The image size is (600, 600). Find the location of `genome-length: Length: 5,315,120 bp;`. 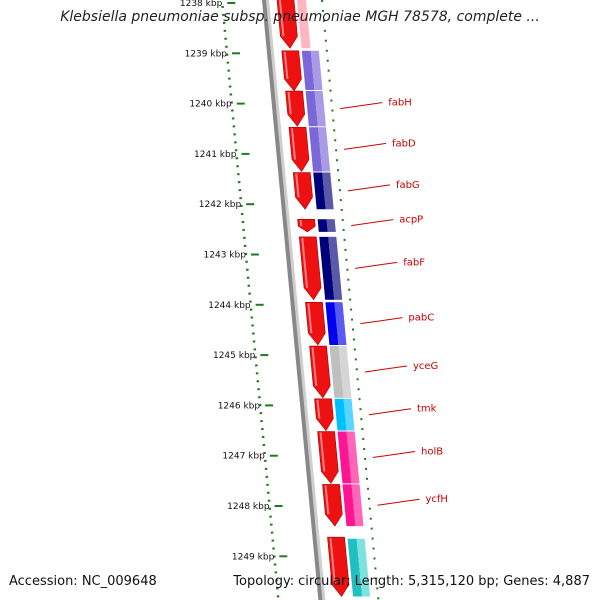

genome-length: Length: 5,315,120 bp; is located at coordinates (427, 581).